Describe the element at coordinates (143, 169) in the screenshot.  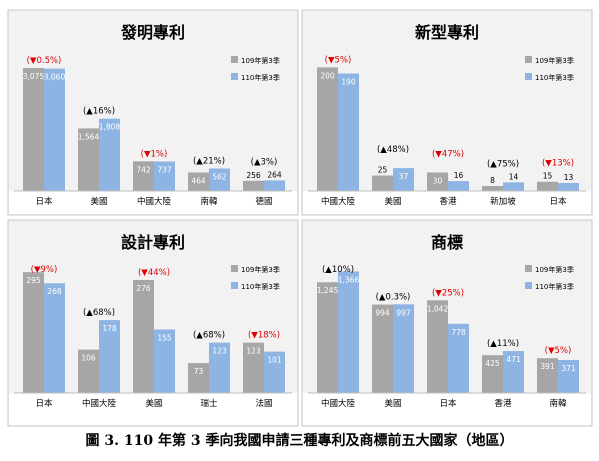
I see `value-label-s1-3: 742` at that location.